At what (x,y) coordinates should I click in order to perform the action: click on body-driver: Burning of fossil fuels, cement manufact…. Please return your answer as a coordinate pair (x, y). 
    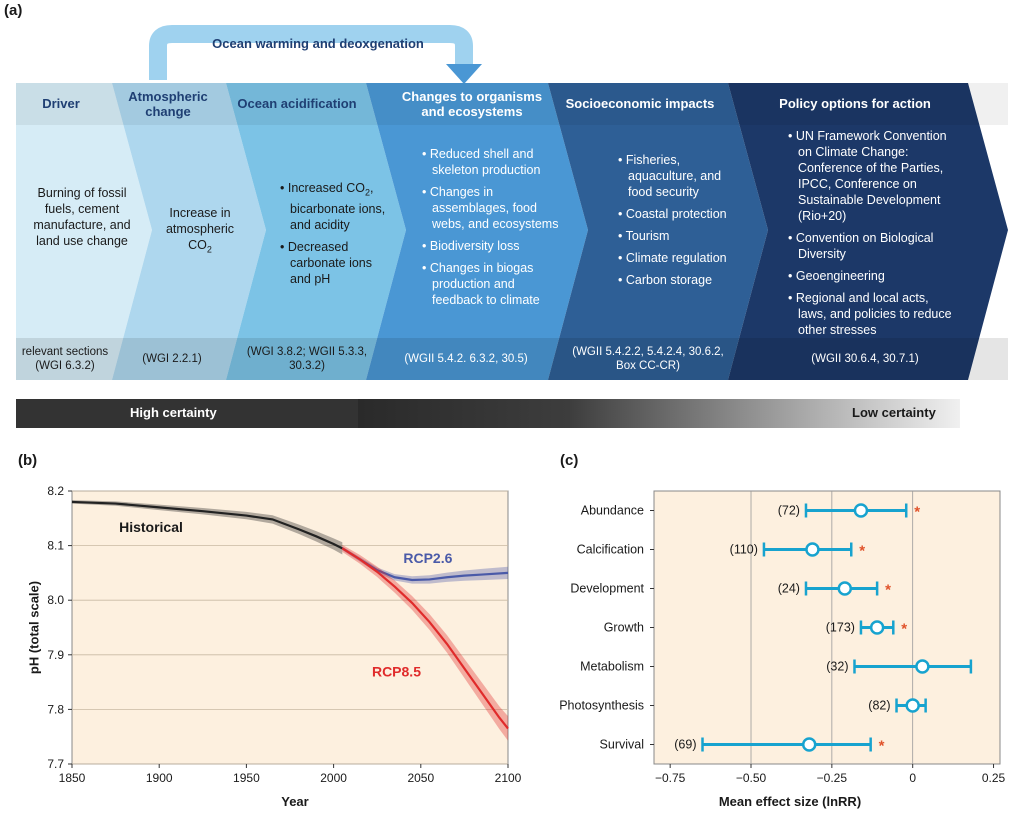
    Looking at the image, I should click on (82, 217).